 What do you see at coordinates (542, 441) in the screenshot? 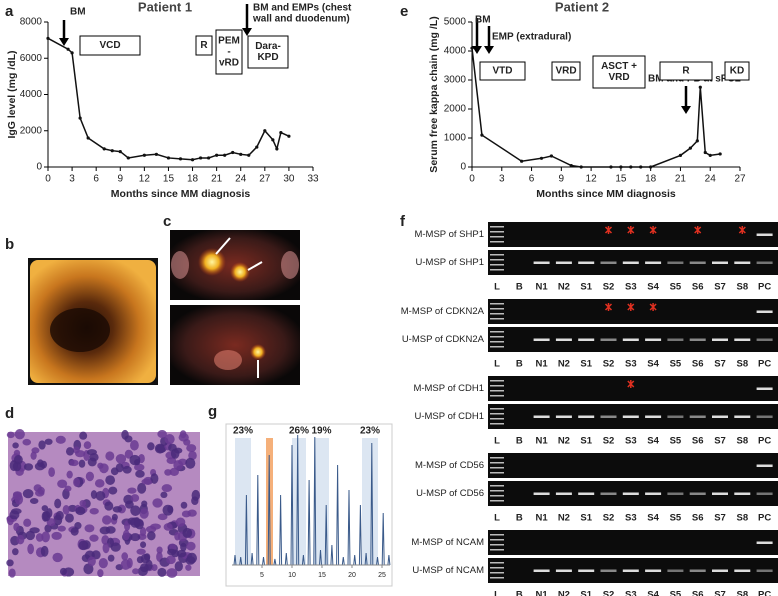
I see `lane-label: N1` at bounding box center [542, 441].